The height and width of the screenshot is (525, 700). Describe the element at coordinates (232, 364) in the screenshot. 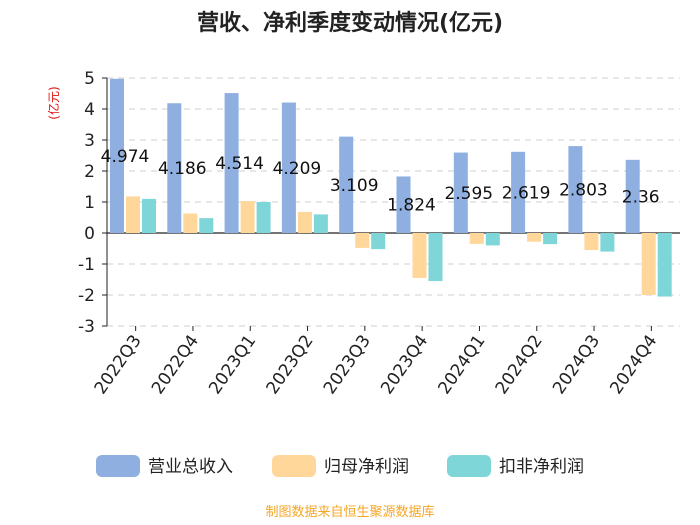

I see `x-tick-label-2023Q1: 2023Q1` at that location.